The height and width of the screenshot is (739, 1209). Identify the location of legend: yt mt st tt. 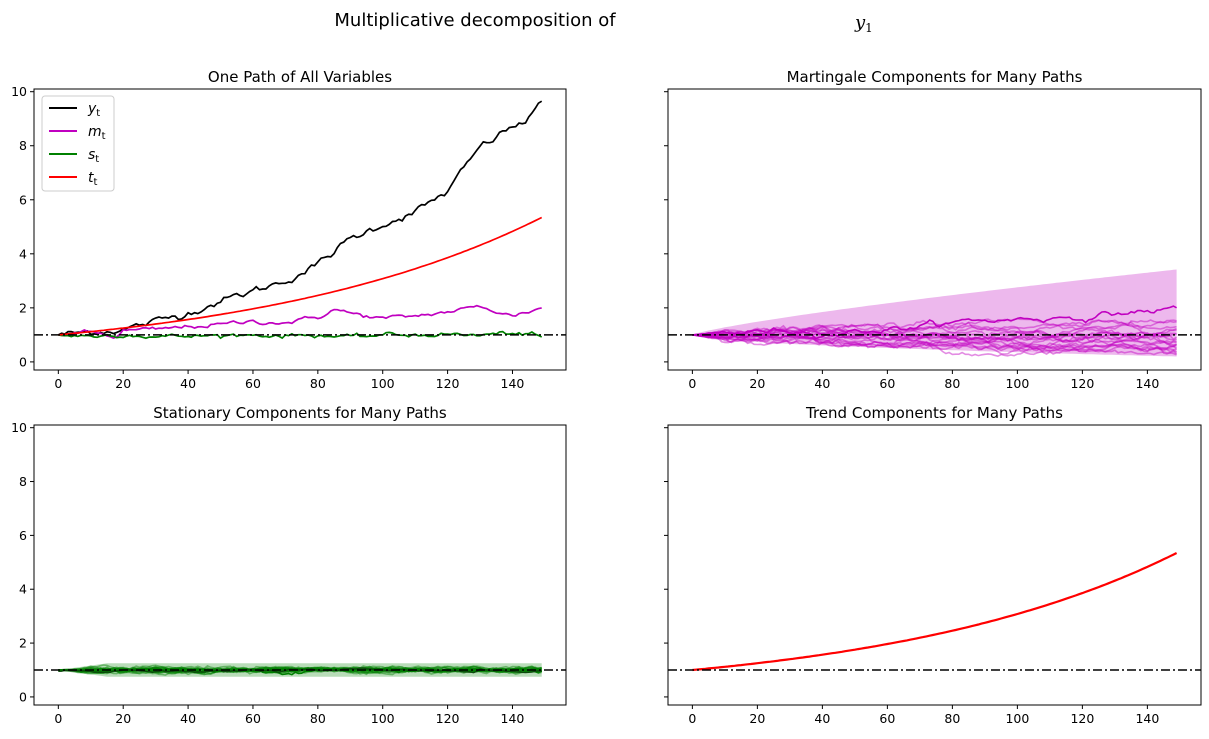
(78, 143).